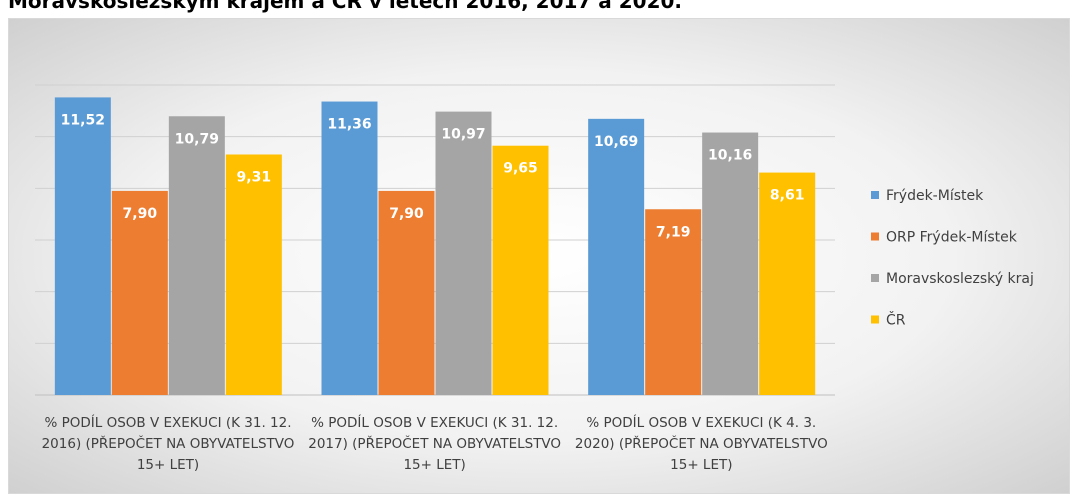  What do you see at coordinates (673, 232) in the screenshot?
I see `value-label: 7,19` at bounding box center [673, 232].